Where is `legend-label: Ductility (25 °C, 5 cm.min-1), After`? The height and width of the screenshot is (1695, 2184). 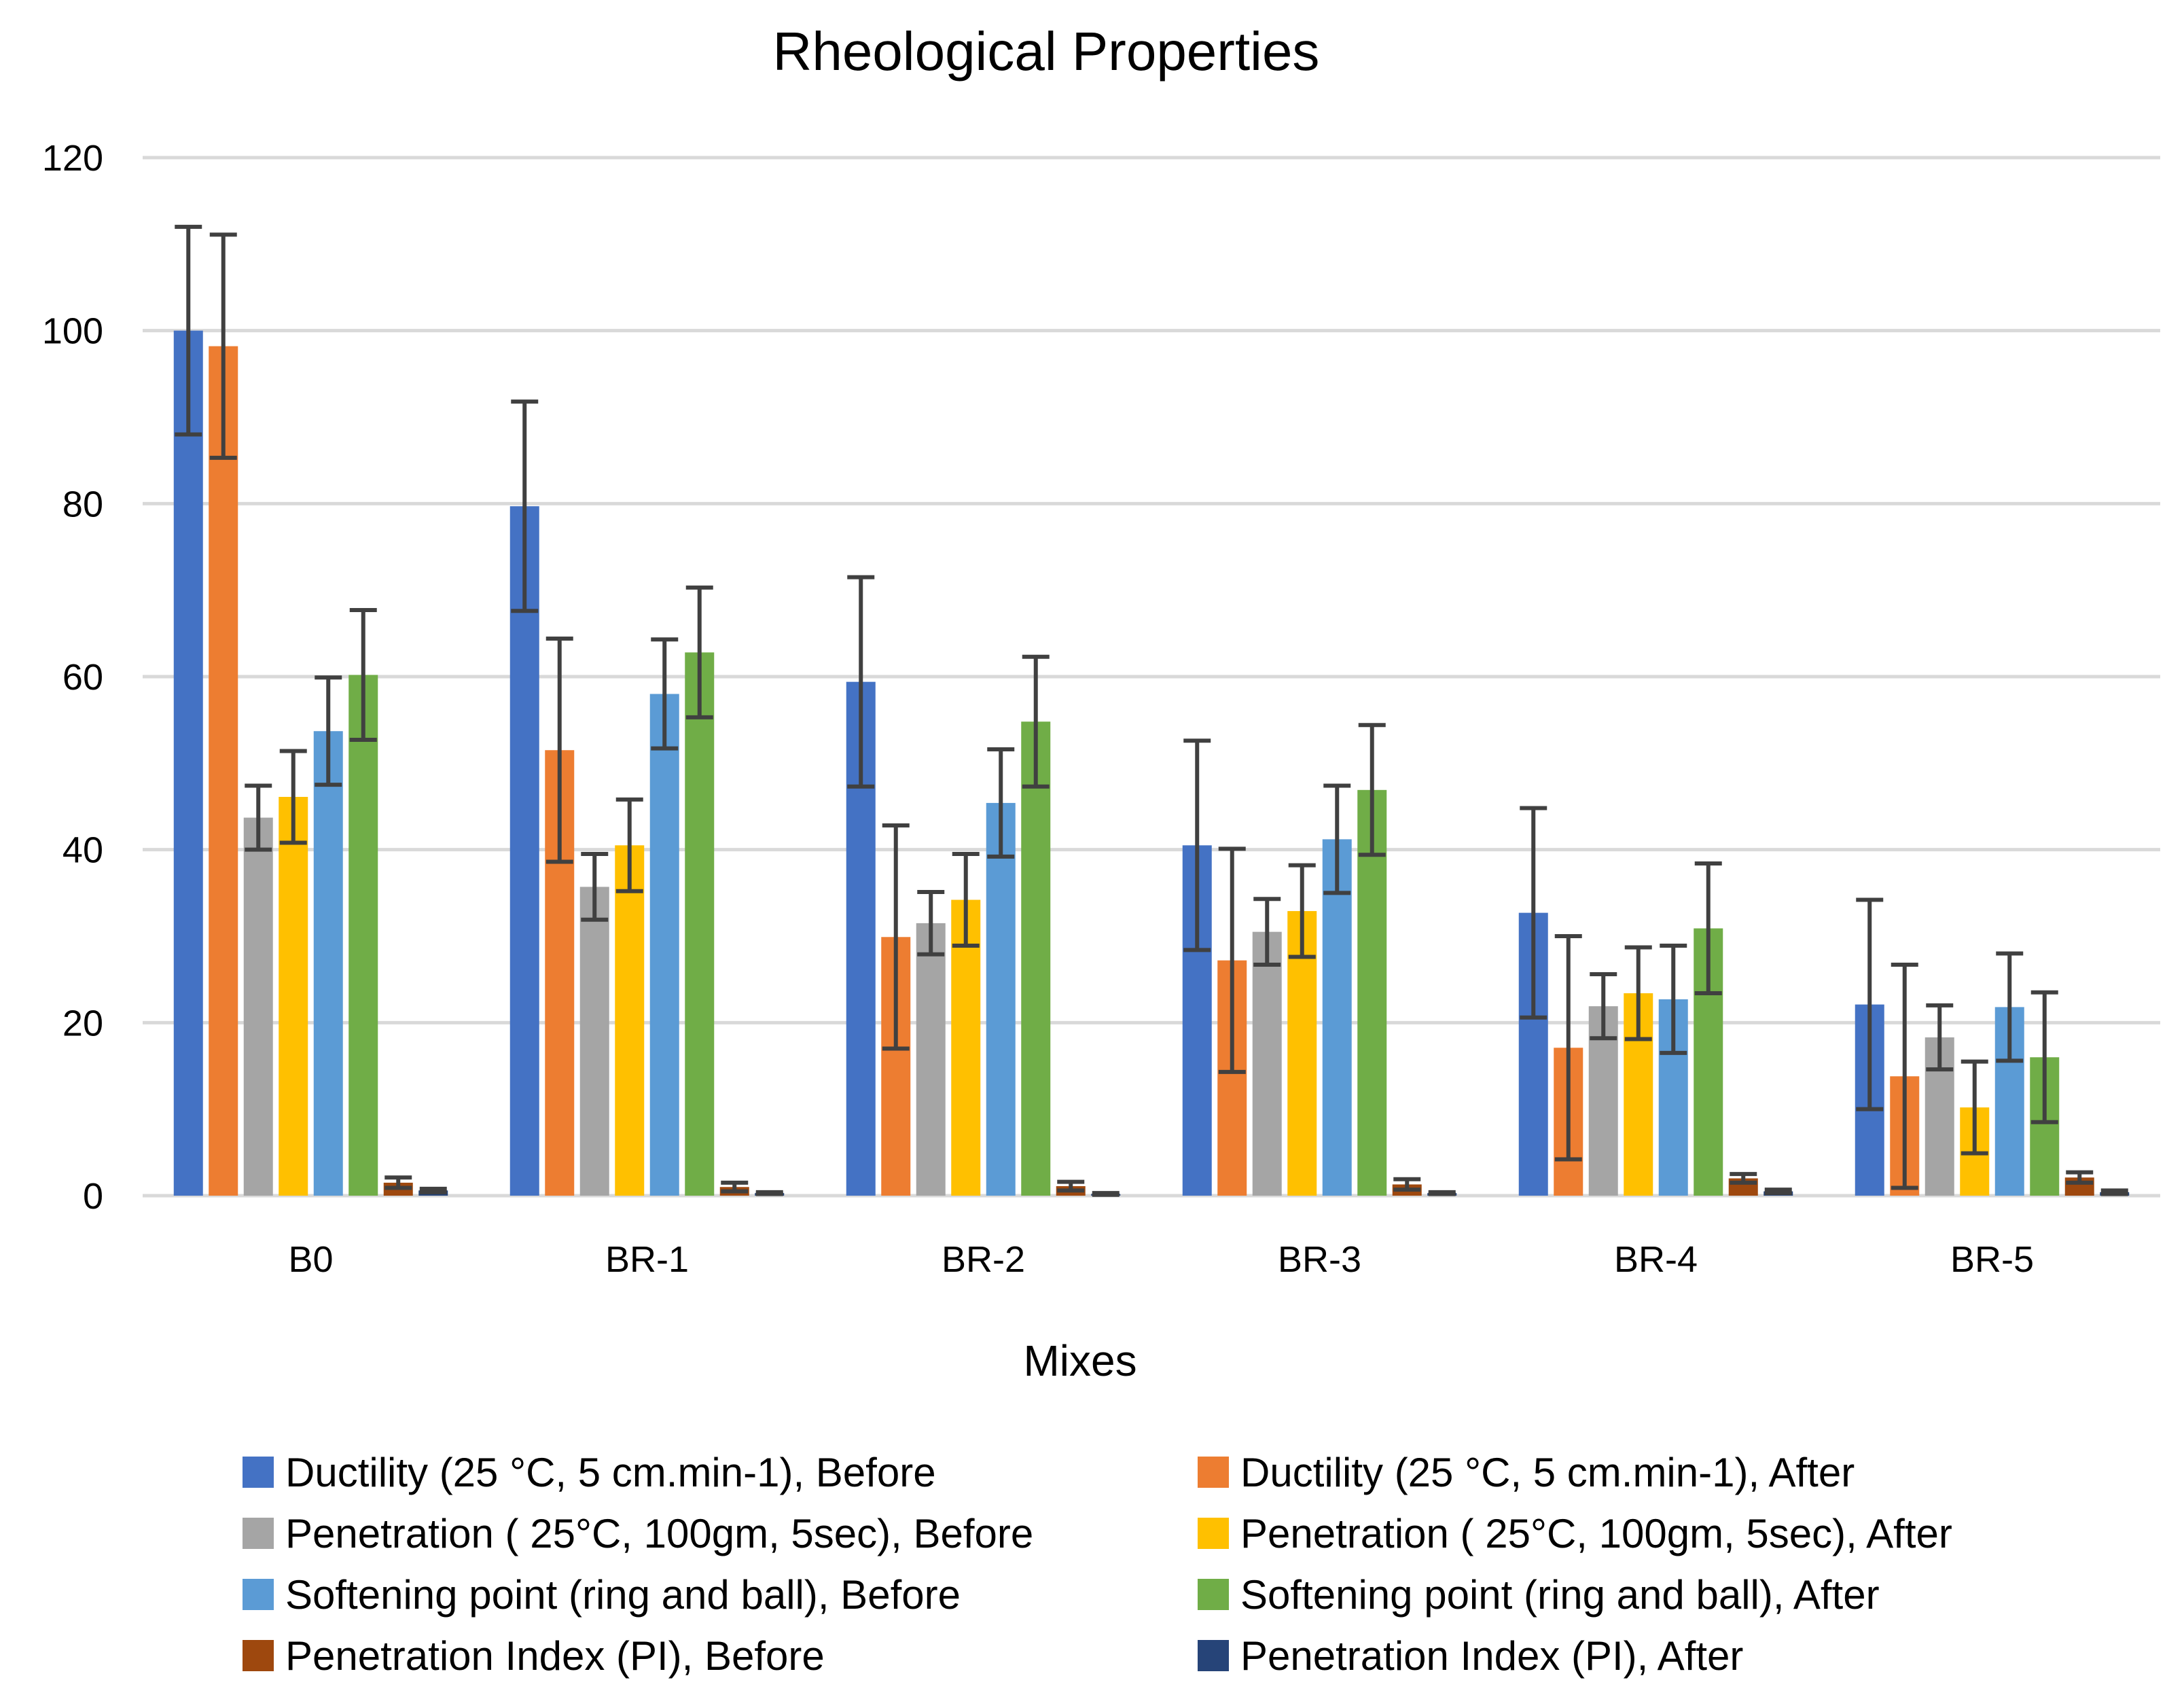
legend-label: Ductility (25 °C, 5 cm.min-1), After is located at coordinates (1547, 1472).